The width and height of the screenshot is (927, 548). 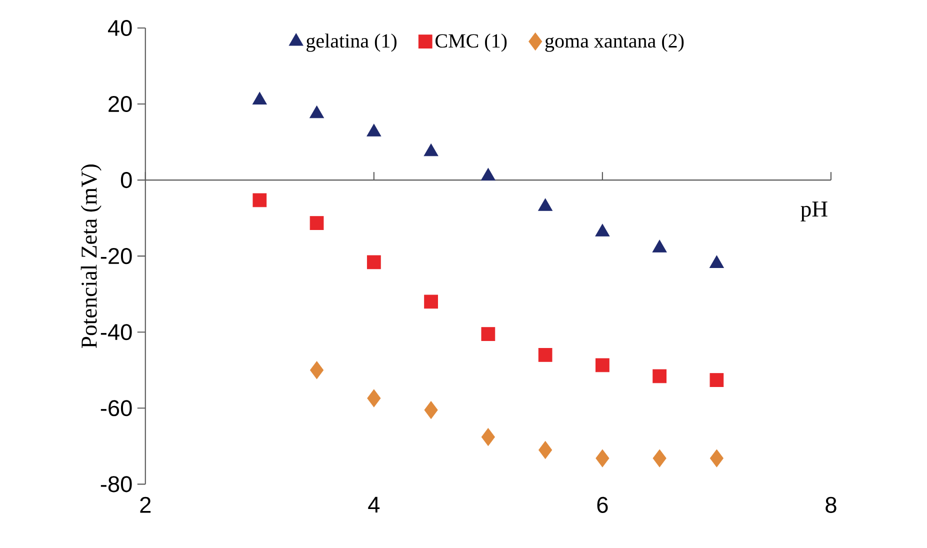 I want to click on y-tick-label: -20, so click(x=116, y=256).